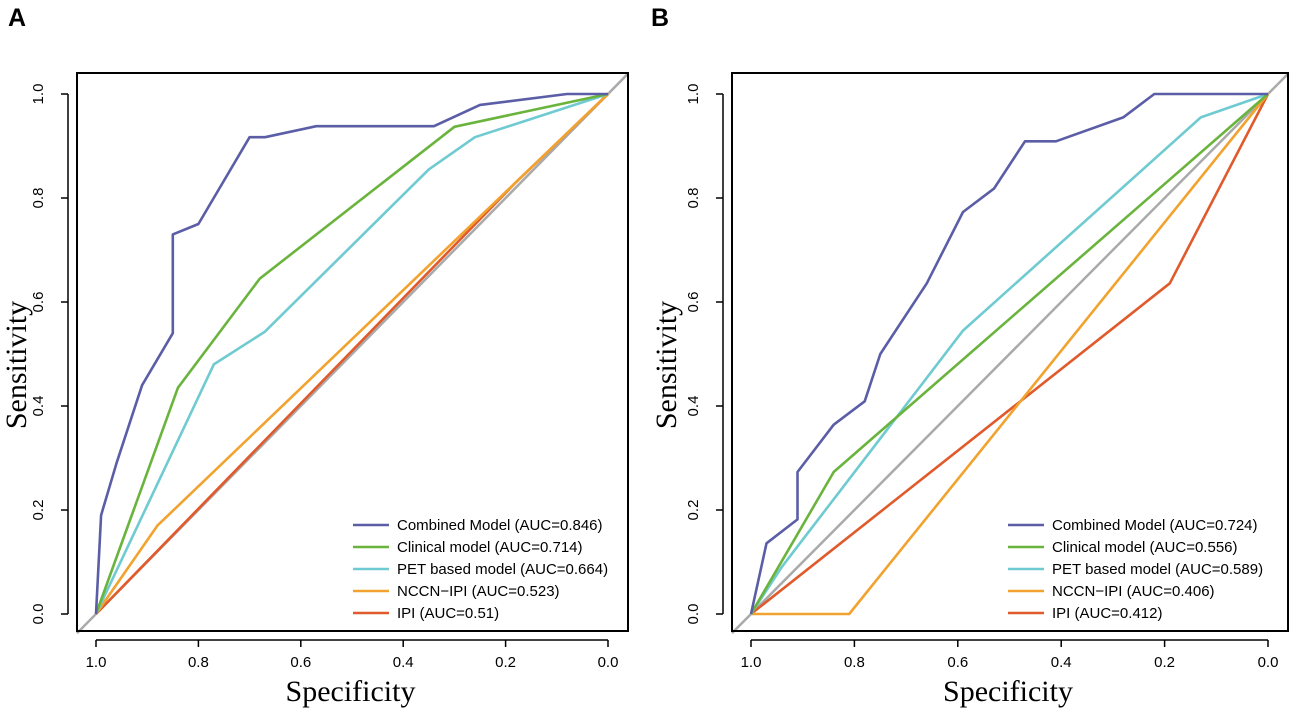  I want to click on legend-label: PET based model (AUC=0.589), so click(1157, 569).